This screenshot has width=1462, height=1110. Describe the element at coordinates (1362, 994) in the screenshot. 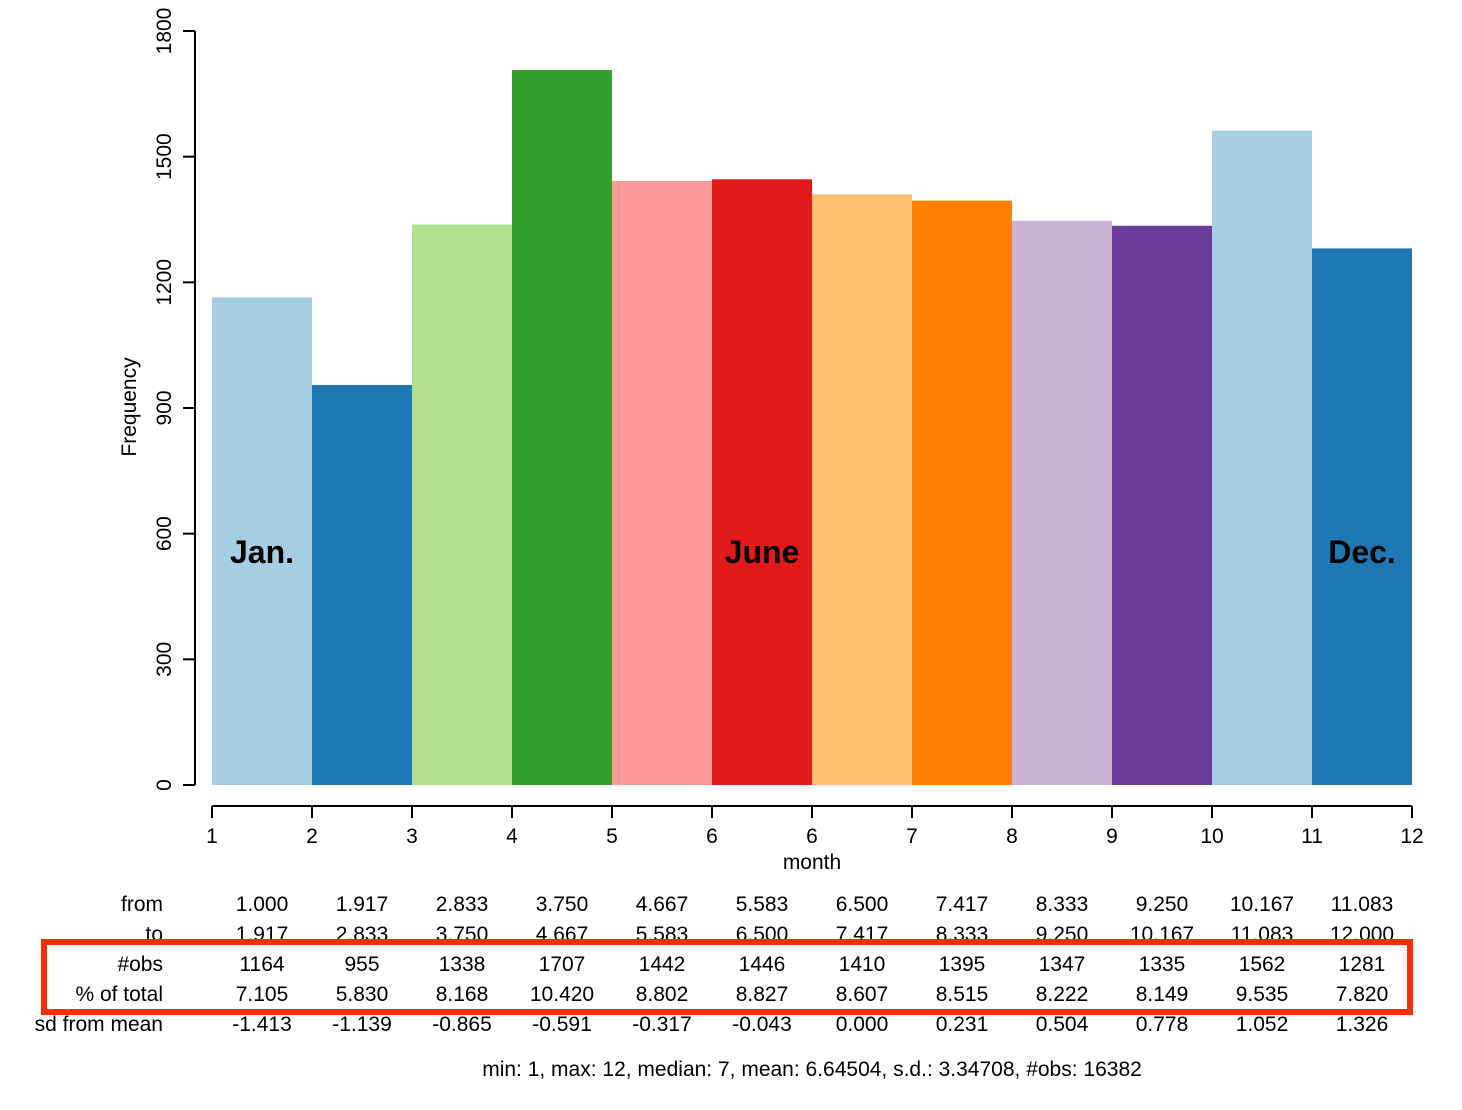

I see `table-cell-3-11: 7.820` at that location.